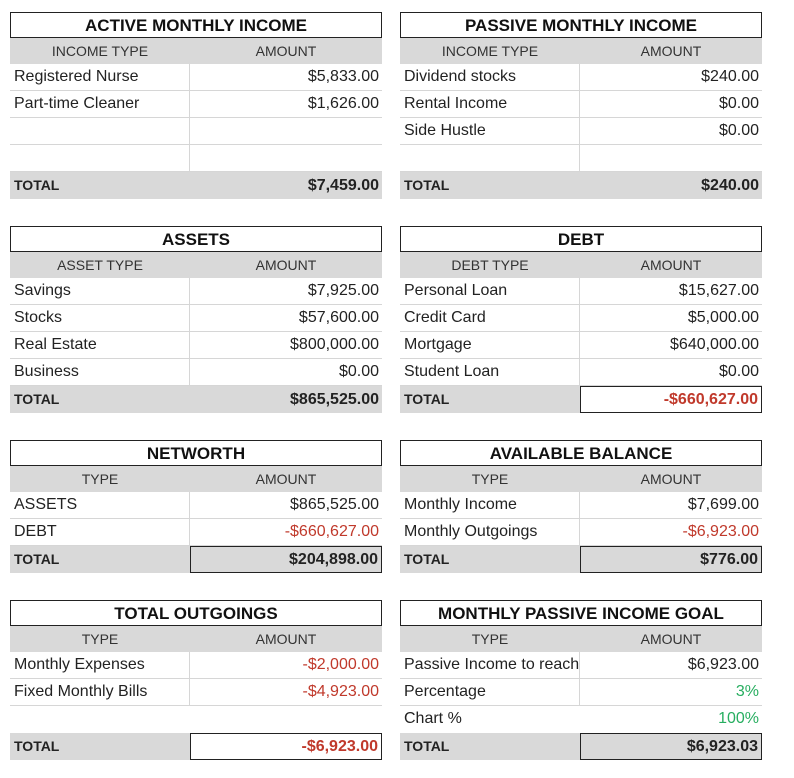  Describe the element at coordinates (747, 691) in the screenshot. I see `row-amount: 3%` at that location.